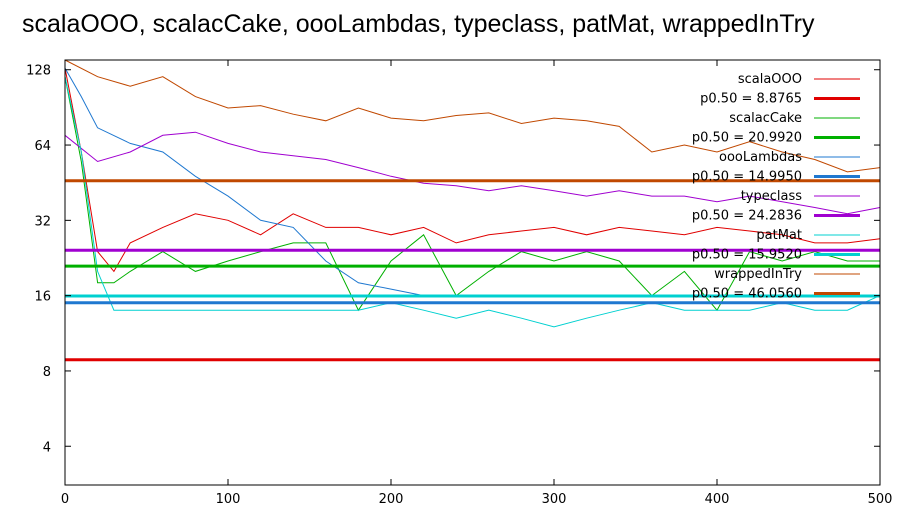 This screenshot has height=520, width=910. I want to click on legend-label-median-patMat: p0.50 = 15.9520, so click(747, 255).